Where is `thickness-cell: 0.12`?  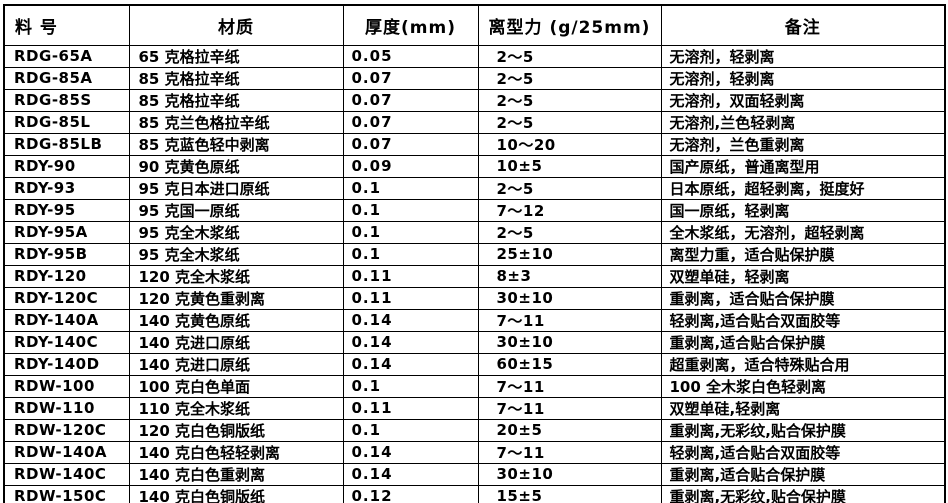
thickness-cell: 0.12 is located at coordinates (410, 493).